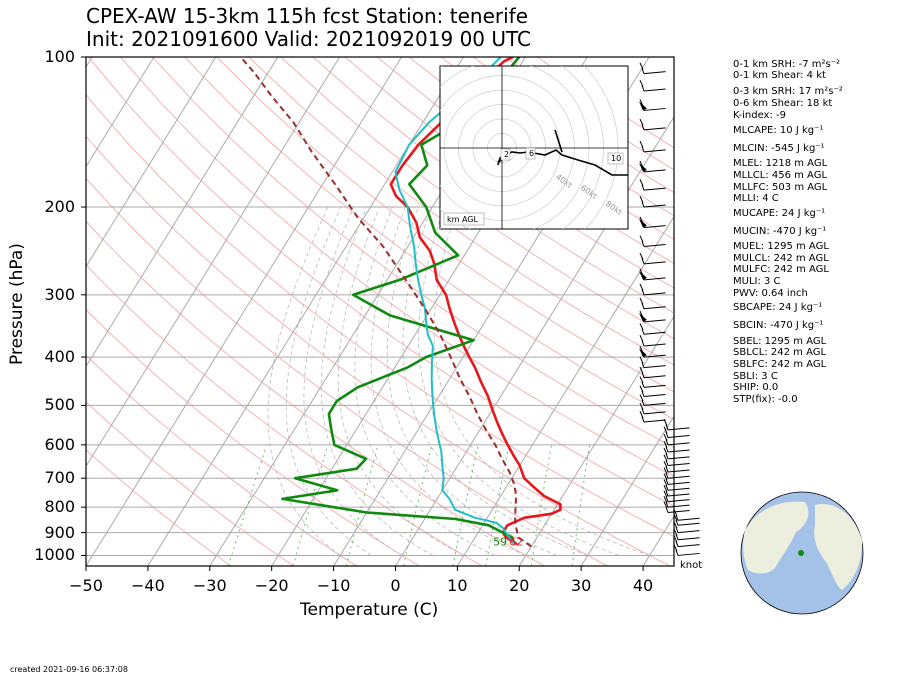  I want to click on index-line: SBLCL: 242 m AGL, so click(780, 352).